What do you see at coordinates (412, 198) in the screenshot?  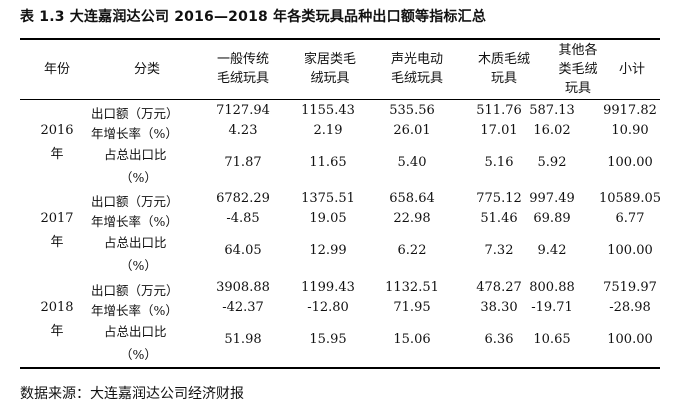 I see `value-cell: 658.64` at bounding box center [412, 198].